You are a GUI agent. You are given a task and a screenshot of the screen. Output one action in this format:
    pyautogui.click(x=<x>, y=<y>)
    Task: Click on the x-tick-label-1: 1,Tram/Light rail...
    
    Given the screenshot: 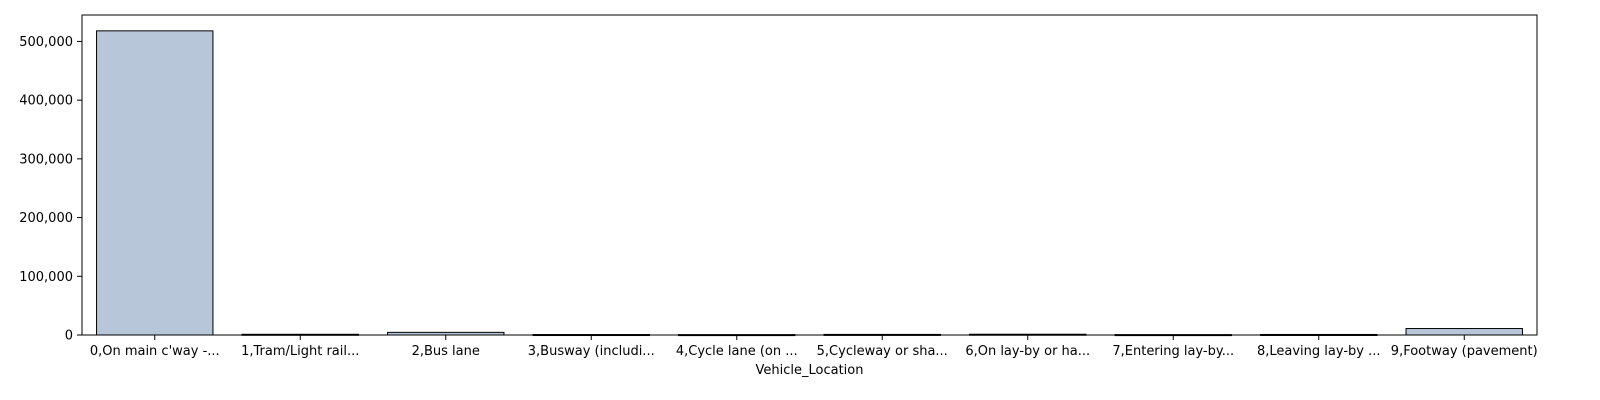 What is the action you would take?
    pyautogui.click(x=300, y=351)
    